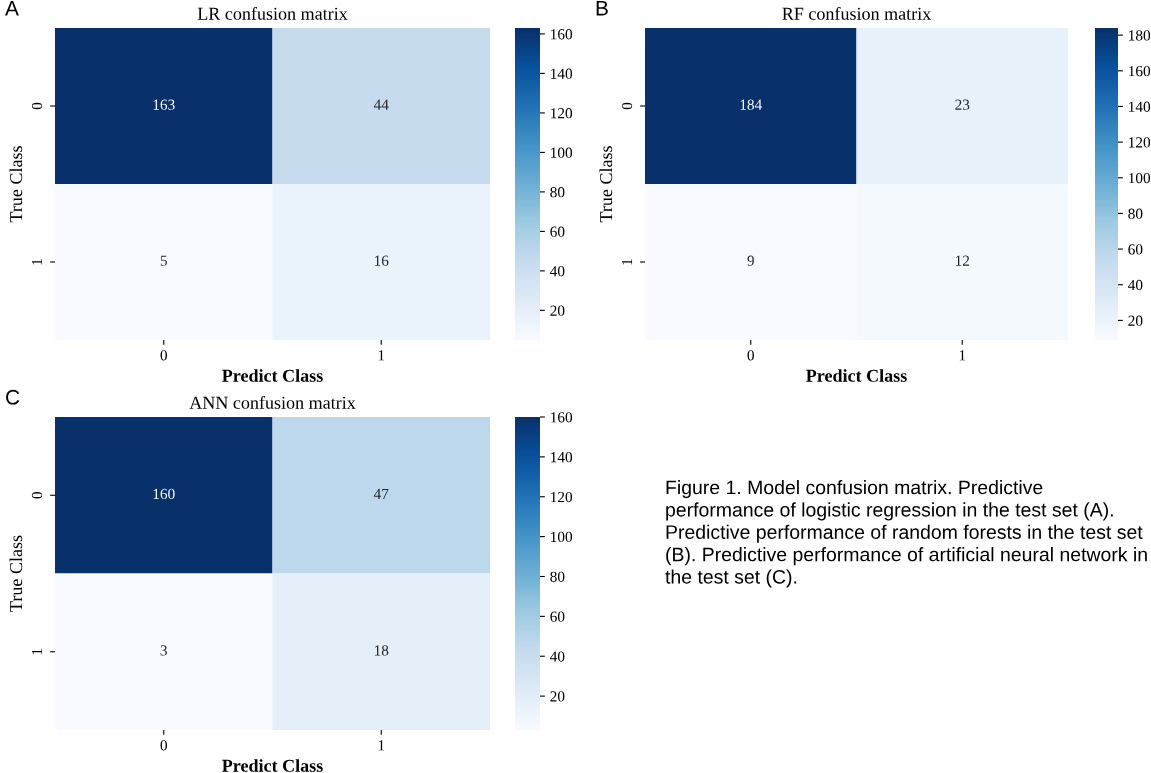 This screenshot has width=1151, height=773. What do you see at coordinates (751, 104) in the screenshot?
I see `data-label: 184` at bounding box center [751, 104].